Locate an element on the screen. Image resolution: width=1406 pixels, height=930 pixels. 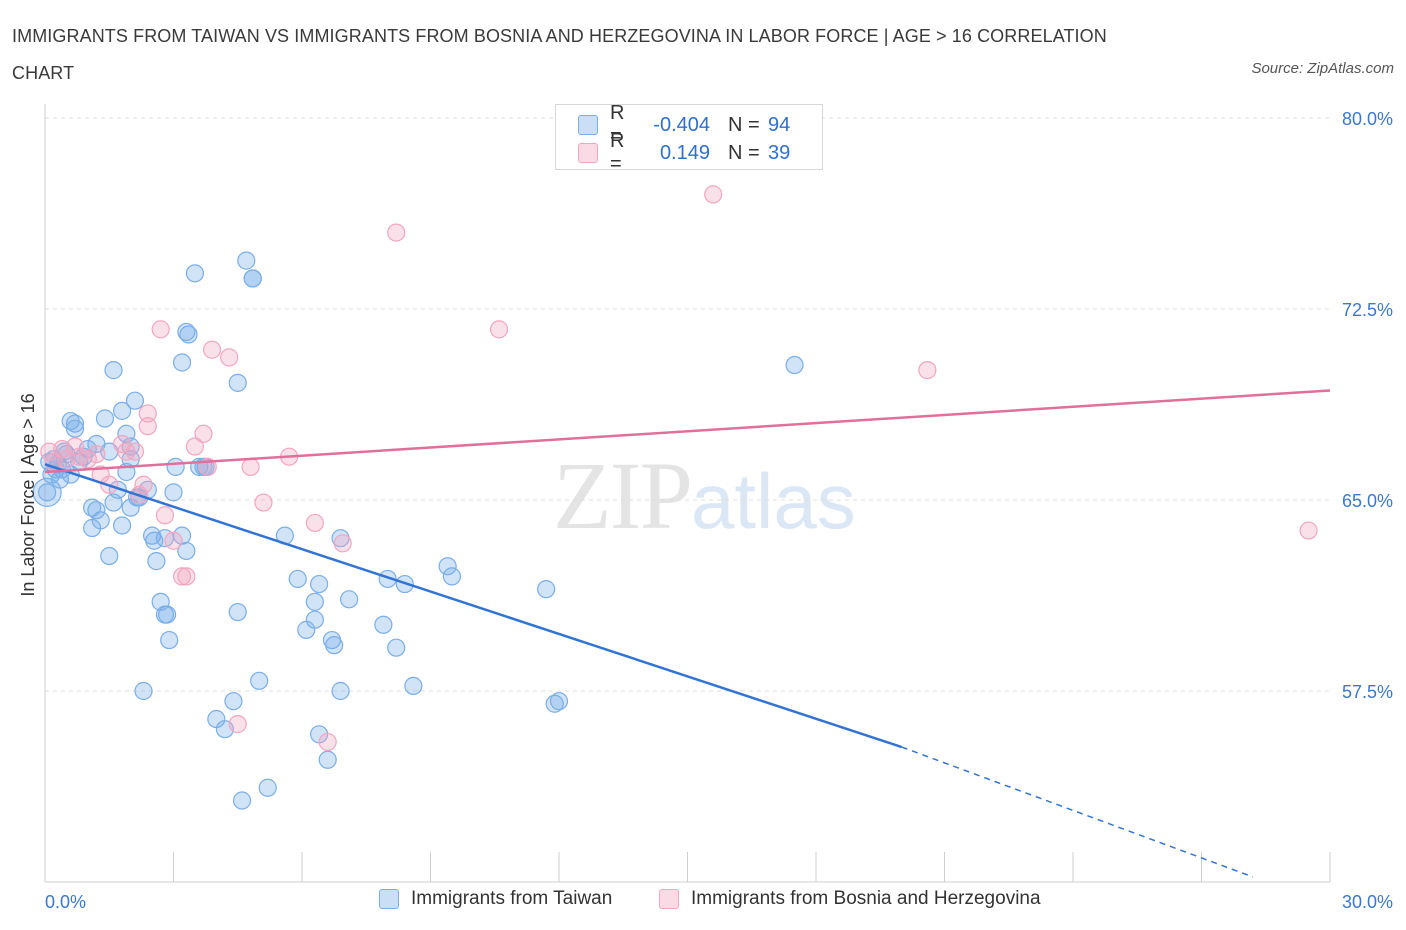
legend-row-taiwan: R = -0.404 N = 94 is located at coordinates (684, 124).